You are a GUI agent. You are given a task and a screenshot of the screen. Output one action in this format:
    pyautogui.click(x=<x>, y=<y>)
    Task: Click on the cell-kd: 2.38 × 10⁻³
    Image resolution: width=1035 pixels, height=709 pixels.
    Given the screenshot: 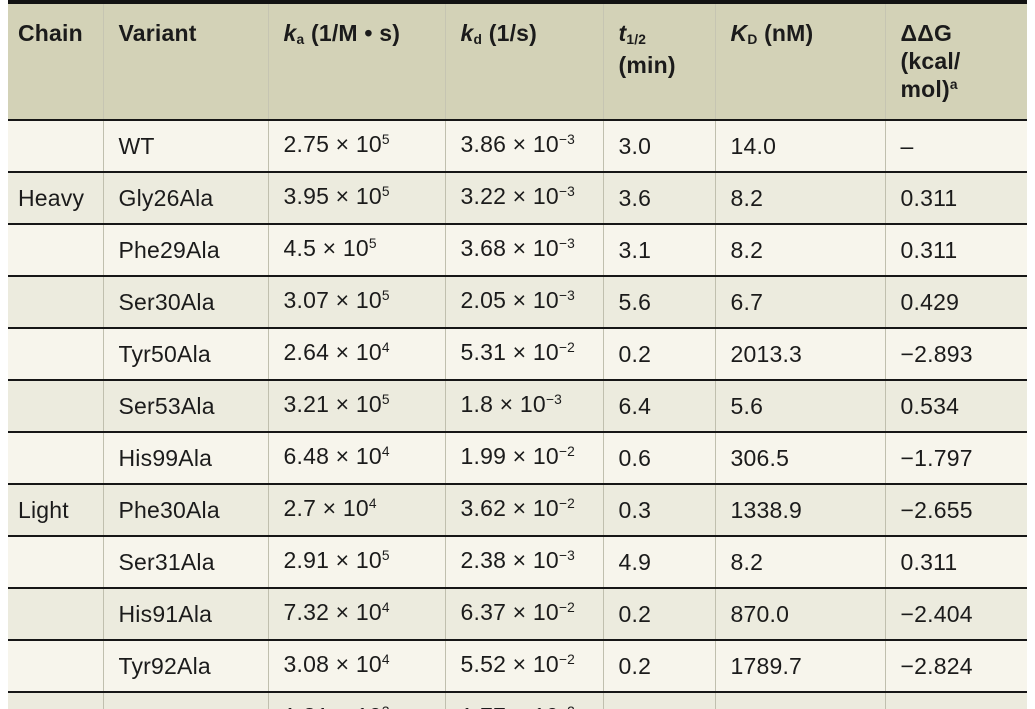 What is the action you would take?
    pyautogui.click(x=523, y=562)
    